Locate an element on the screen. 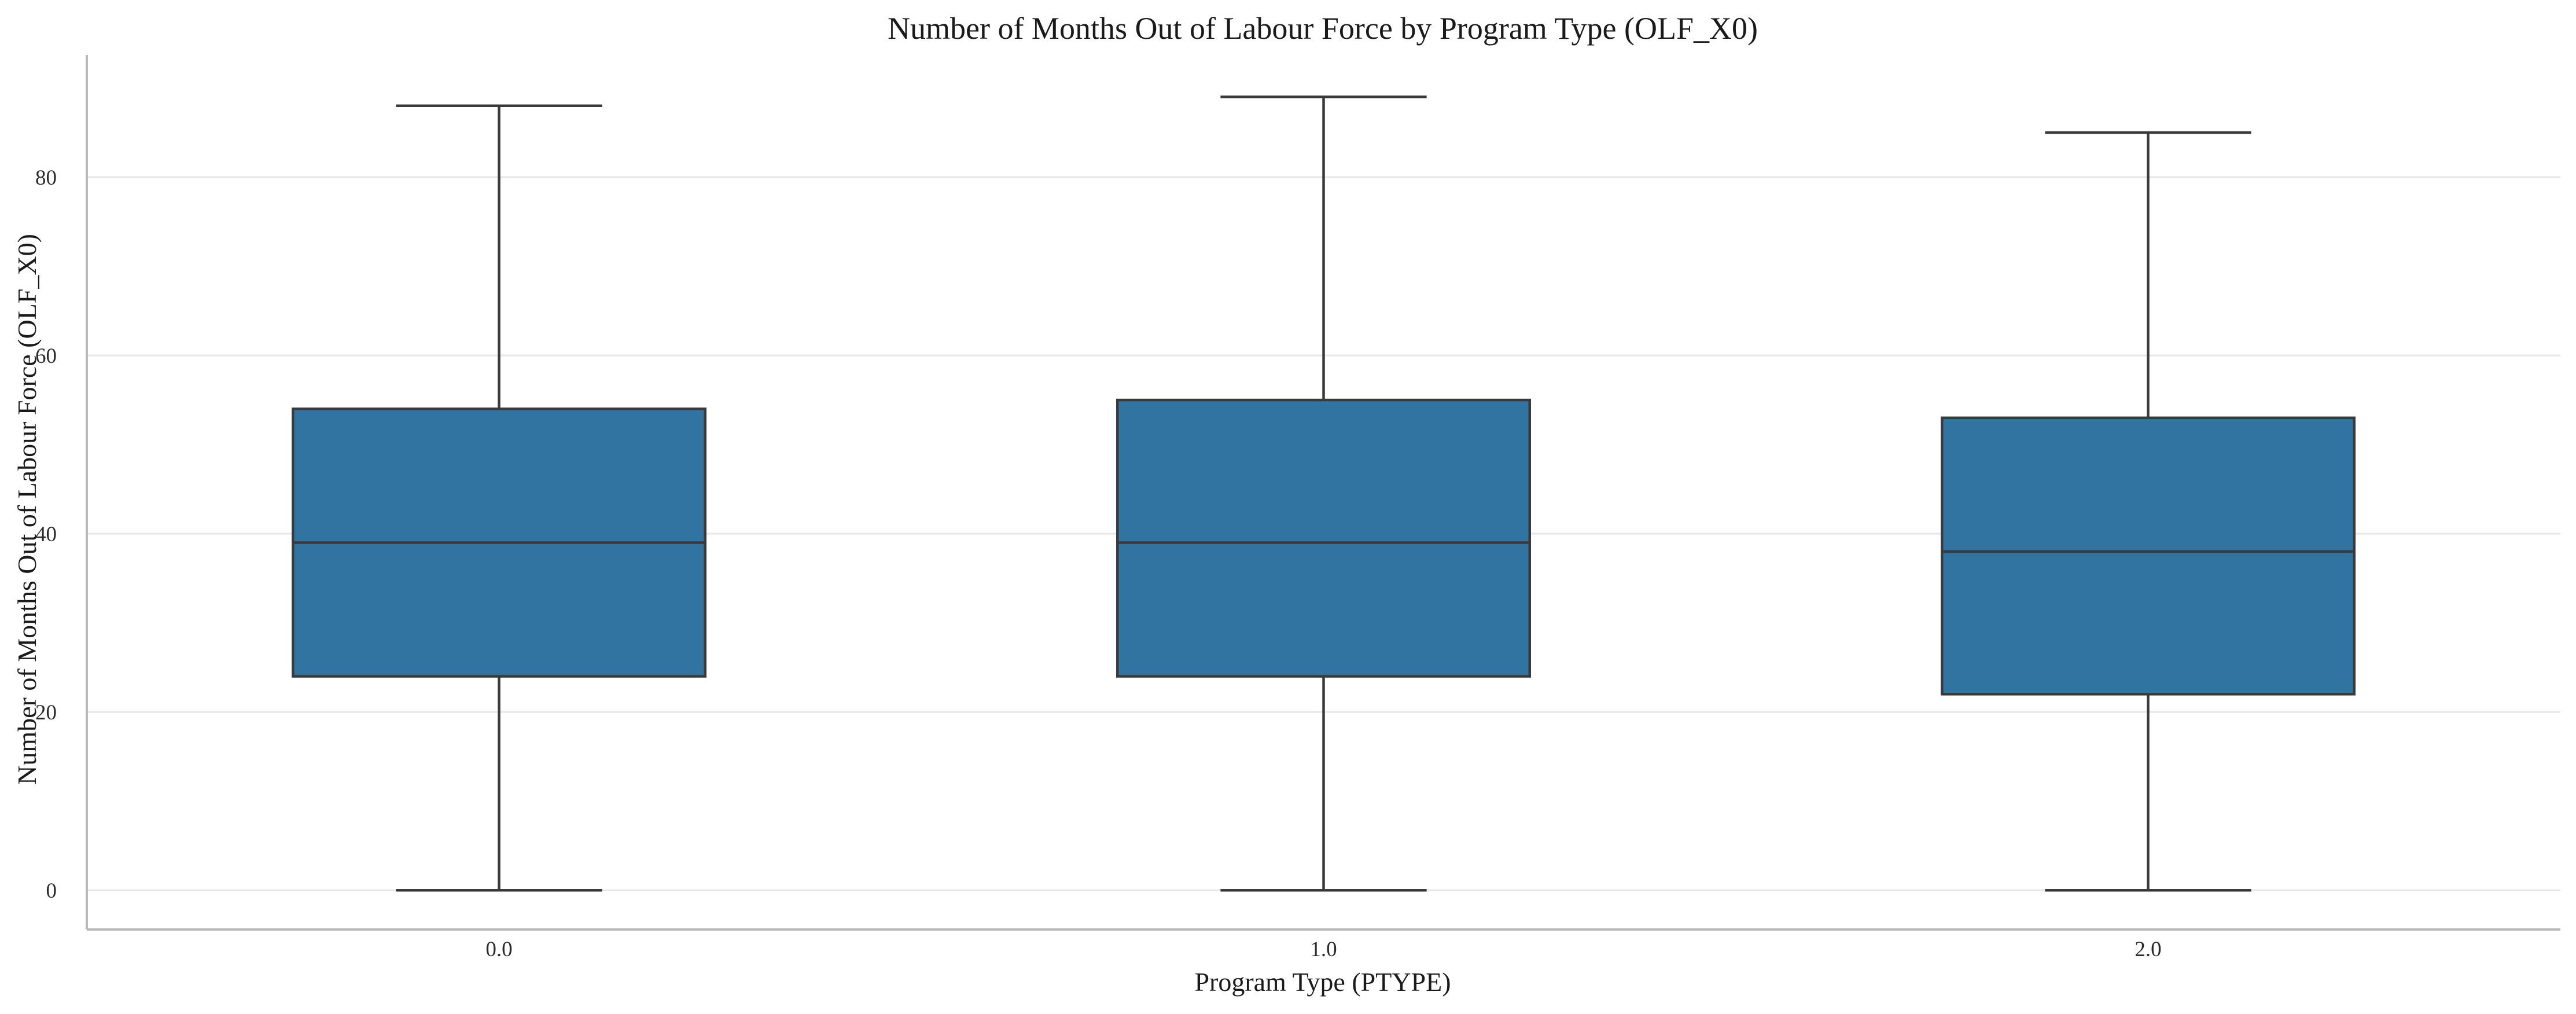 Image resolution: width=2576 pixels, height=1014 pixels. y-tick-label: 80 is located at coordinates (46, 178).